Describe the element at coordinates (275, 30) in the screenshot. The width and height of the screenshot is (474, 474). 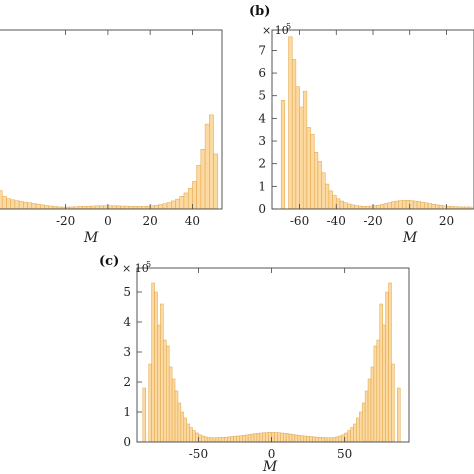
I see `y-scale-label: × 10` at that location.